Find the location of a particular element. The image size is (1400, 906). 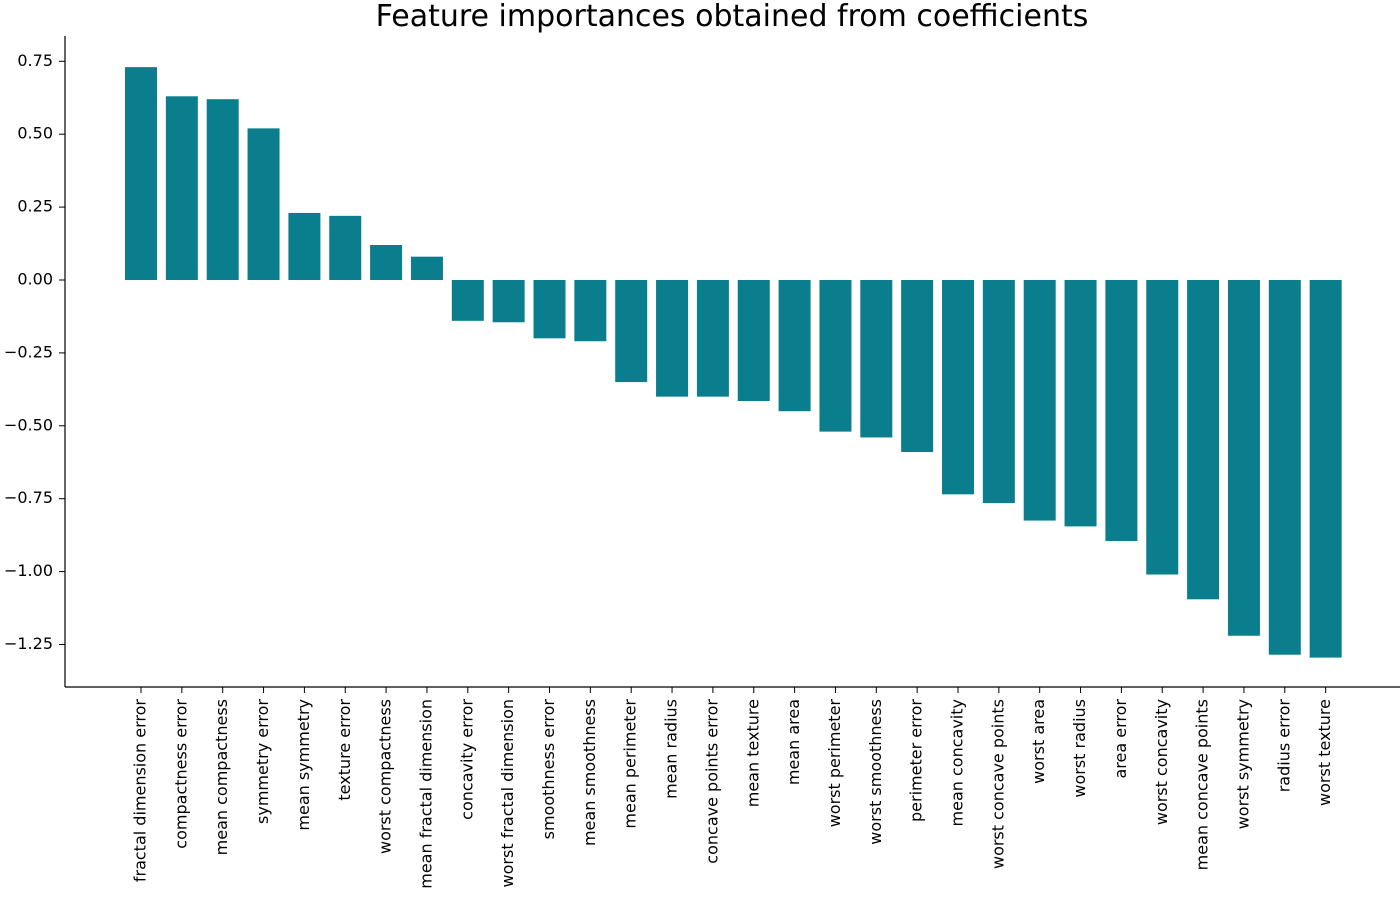

y-tick-label-4: −0.25 is located at coordinates (28, 351).